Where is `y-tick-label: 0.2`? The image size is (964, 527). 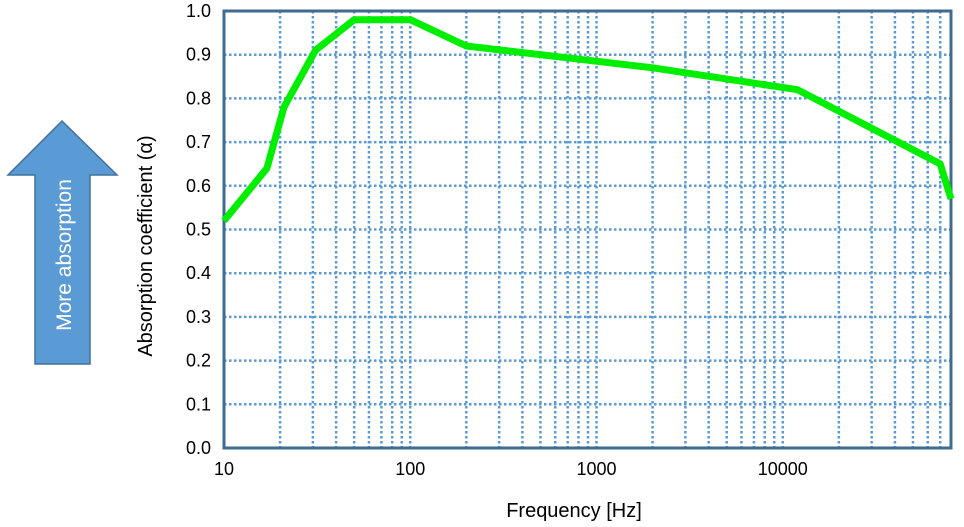 y-tick-label: 0.2 is located at coordinates (198, 361).